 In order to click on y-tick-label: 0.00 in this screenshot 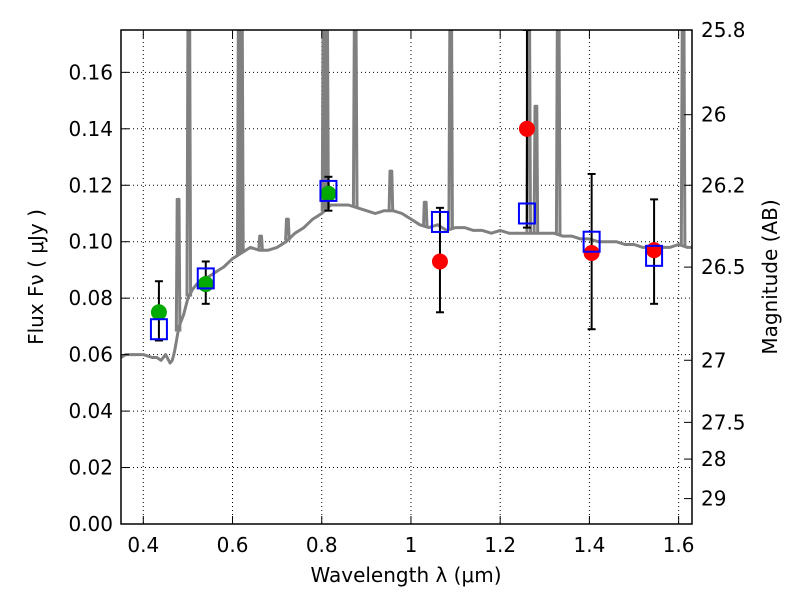, I will do `click(90, 524)`.